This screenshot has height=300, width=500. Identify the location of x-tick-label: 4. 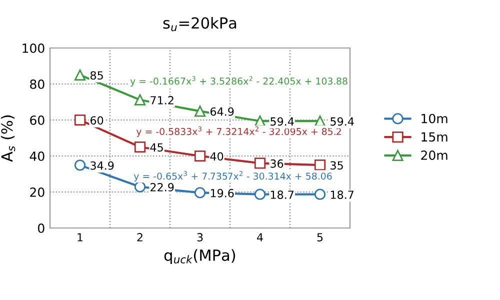
(260, 237).